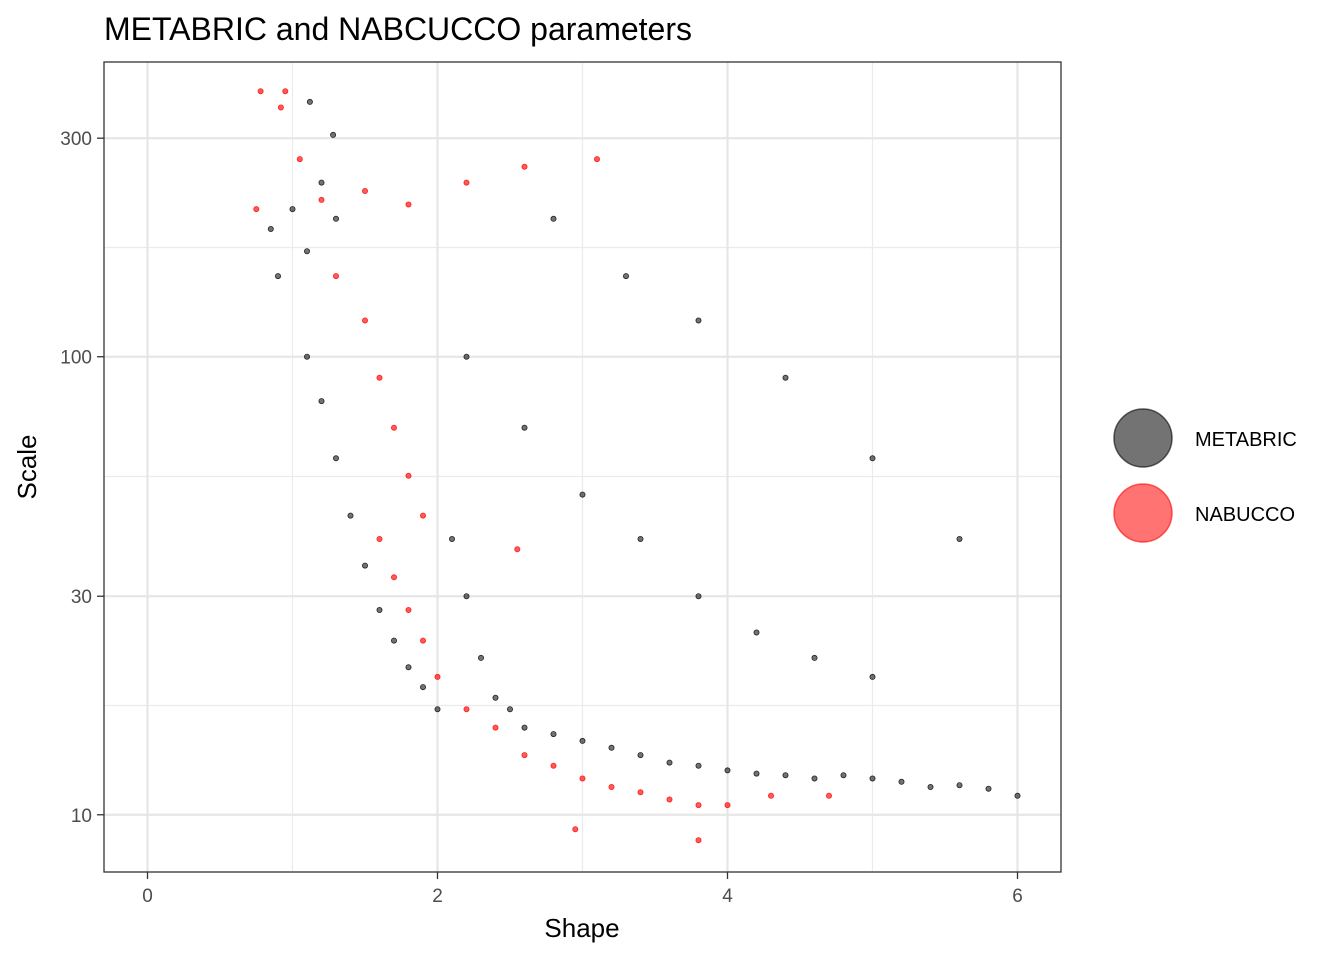  What do you see at coordinates (1205, 475) in the screenshot?
I see `legend: METABRIC NABUCCO` at bounding box center [1205, 475].